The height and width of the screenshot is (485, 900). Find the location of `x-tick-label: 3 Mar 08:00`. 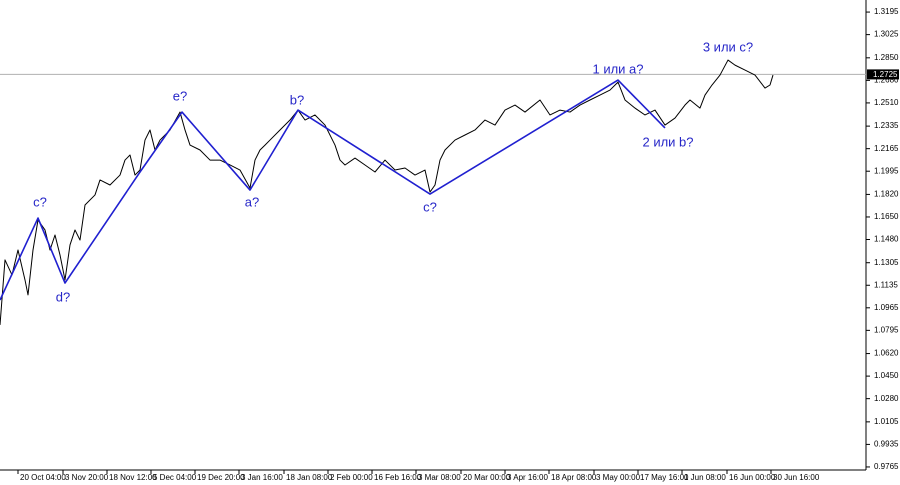

x-tick-label: 3 Mar 08:00 is located at coordinates (439, 477).